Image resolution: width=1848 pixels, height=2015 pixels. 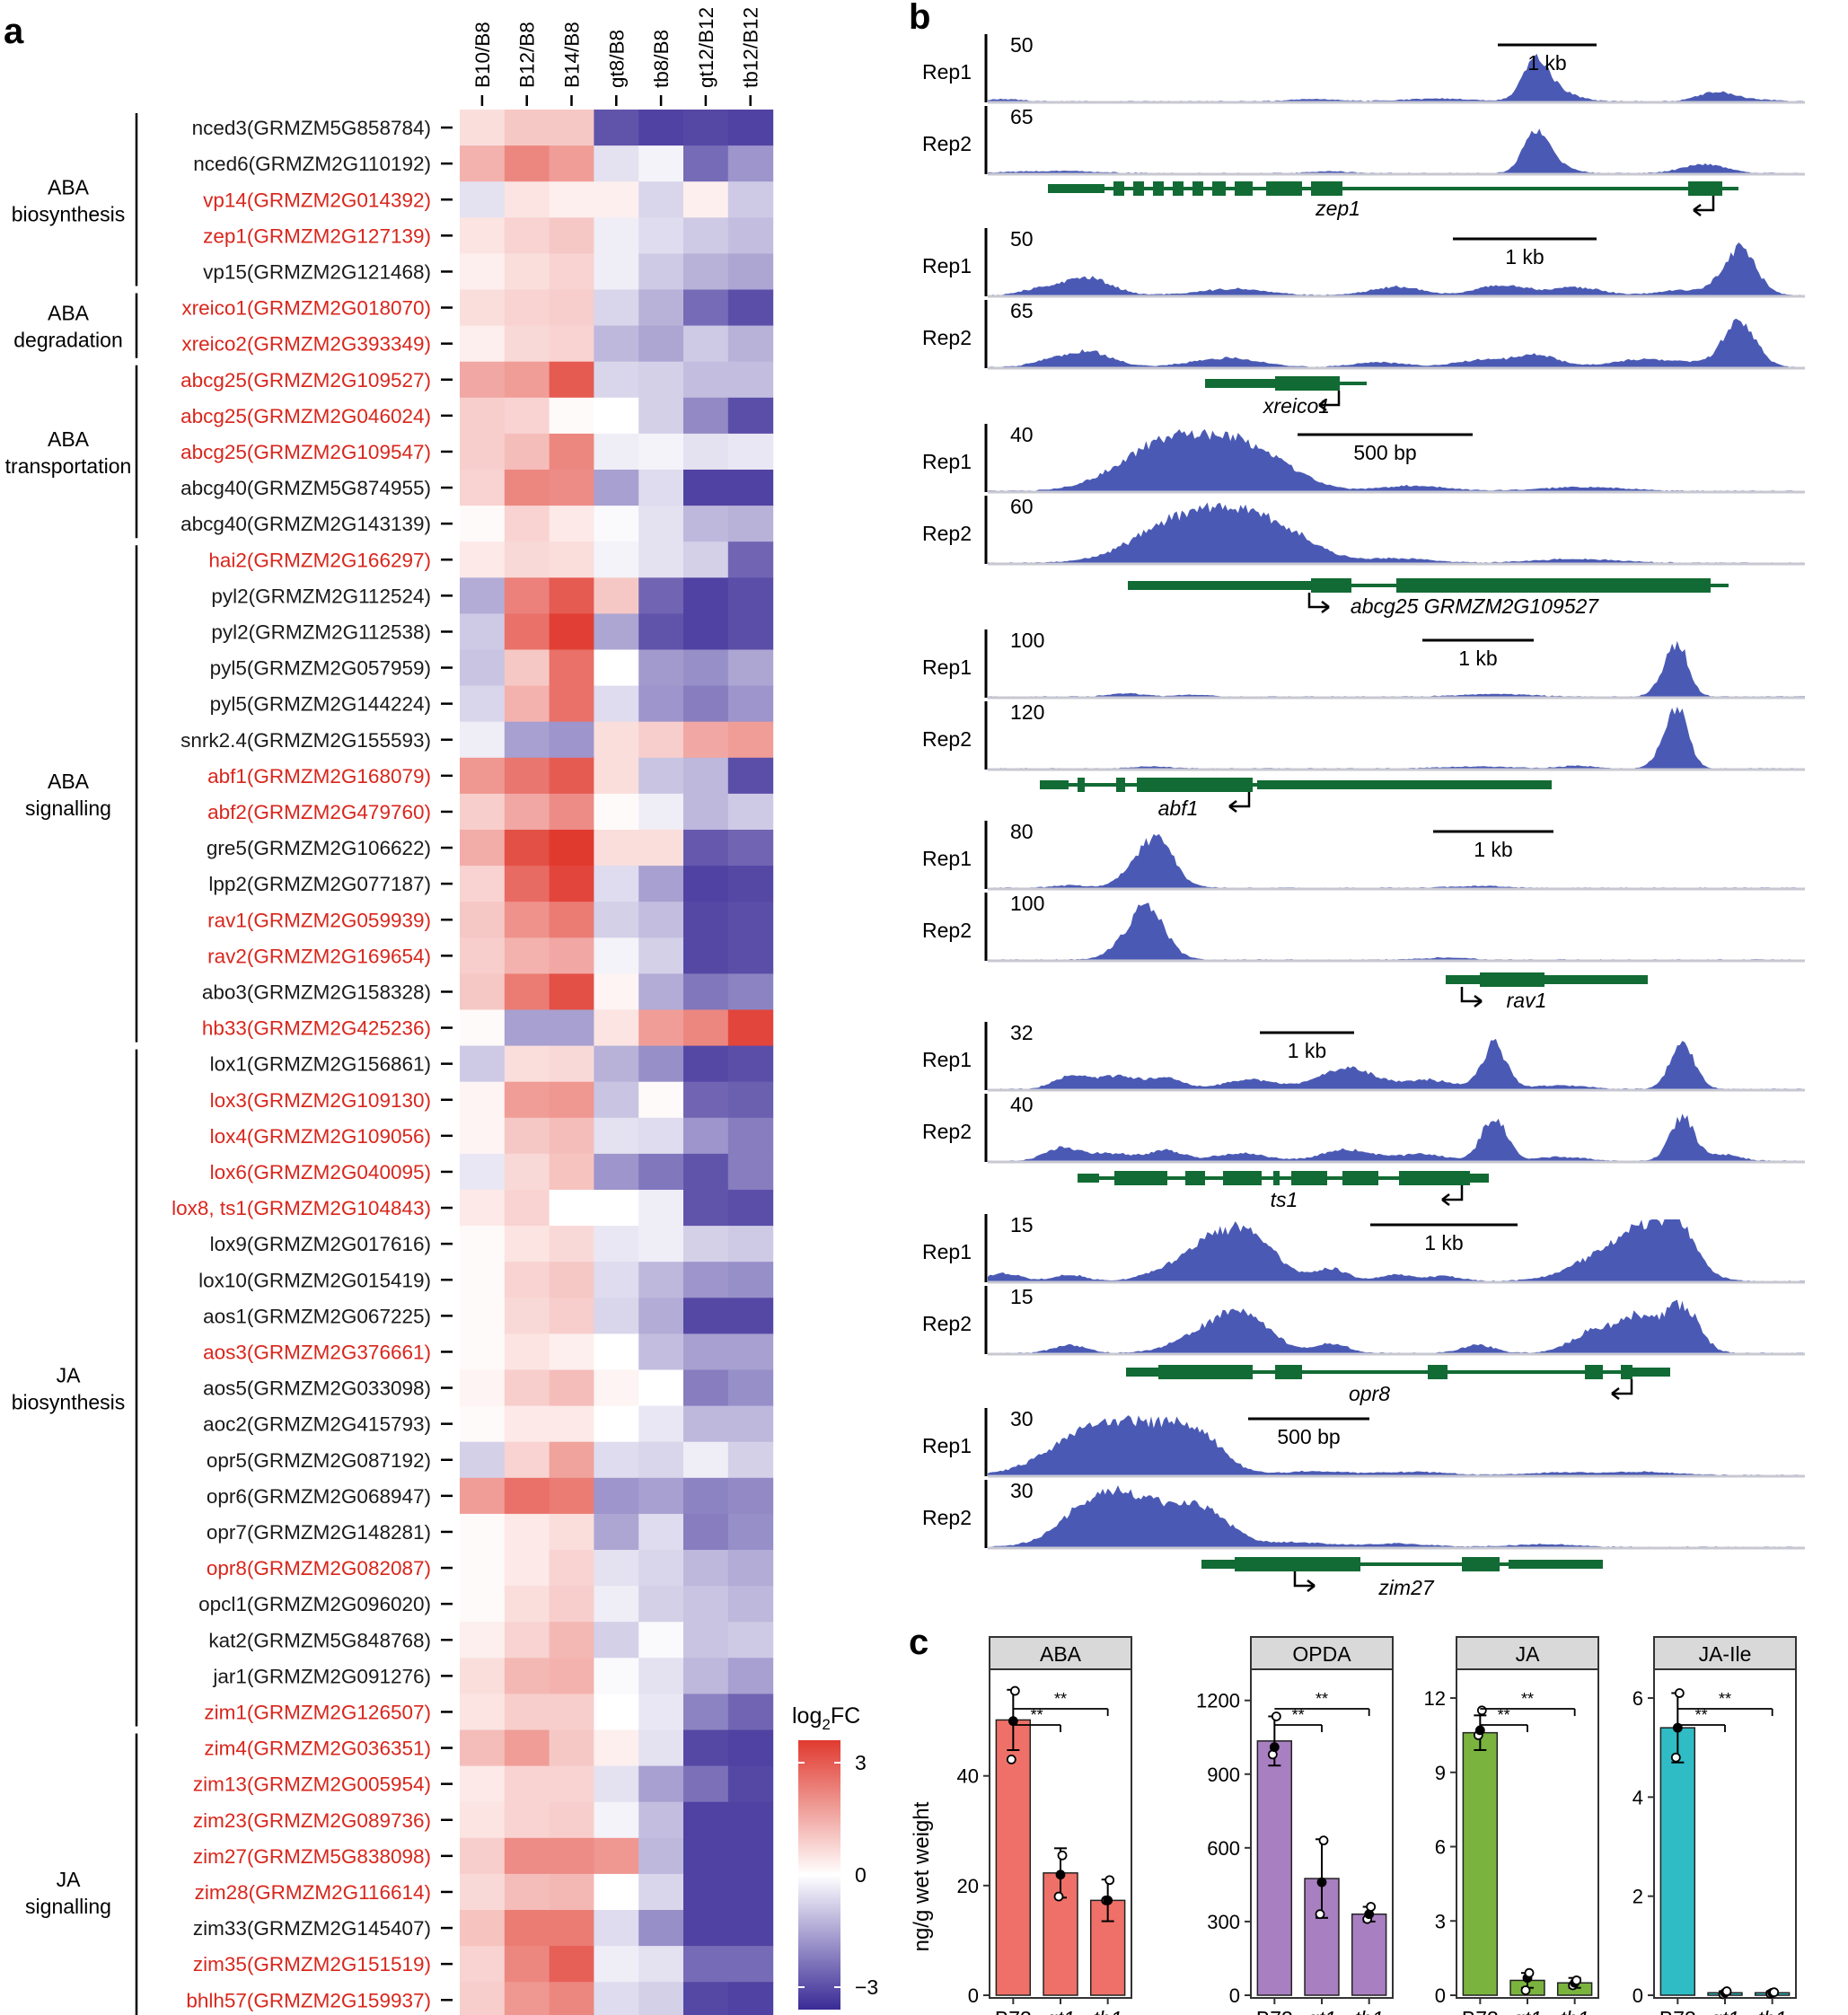 I want to click on track-ymax-label: 65, so click(x=1022, y=310).